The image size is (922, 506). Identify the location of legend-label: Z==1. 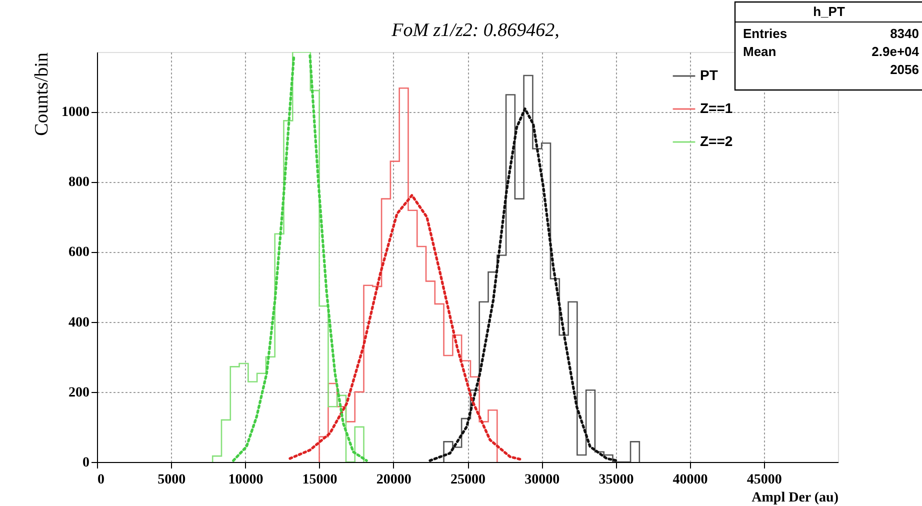
(716, 108).